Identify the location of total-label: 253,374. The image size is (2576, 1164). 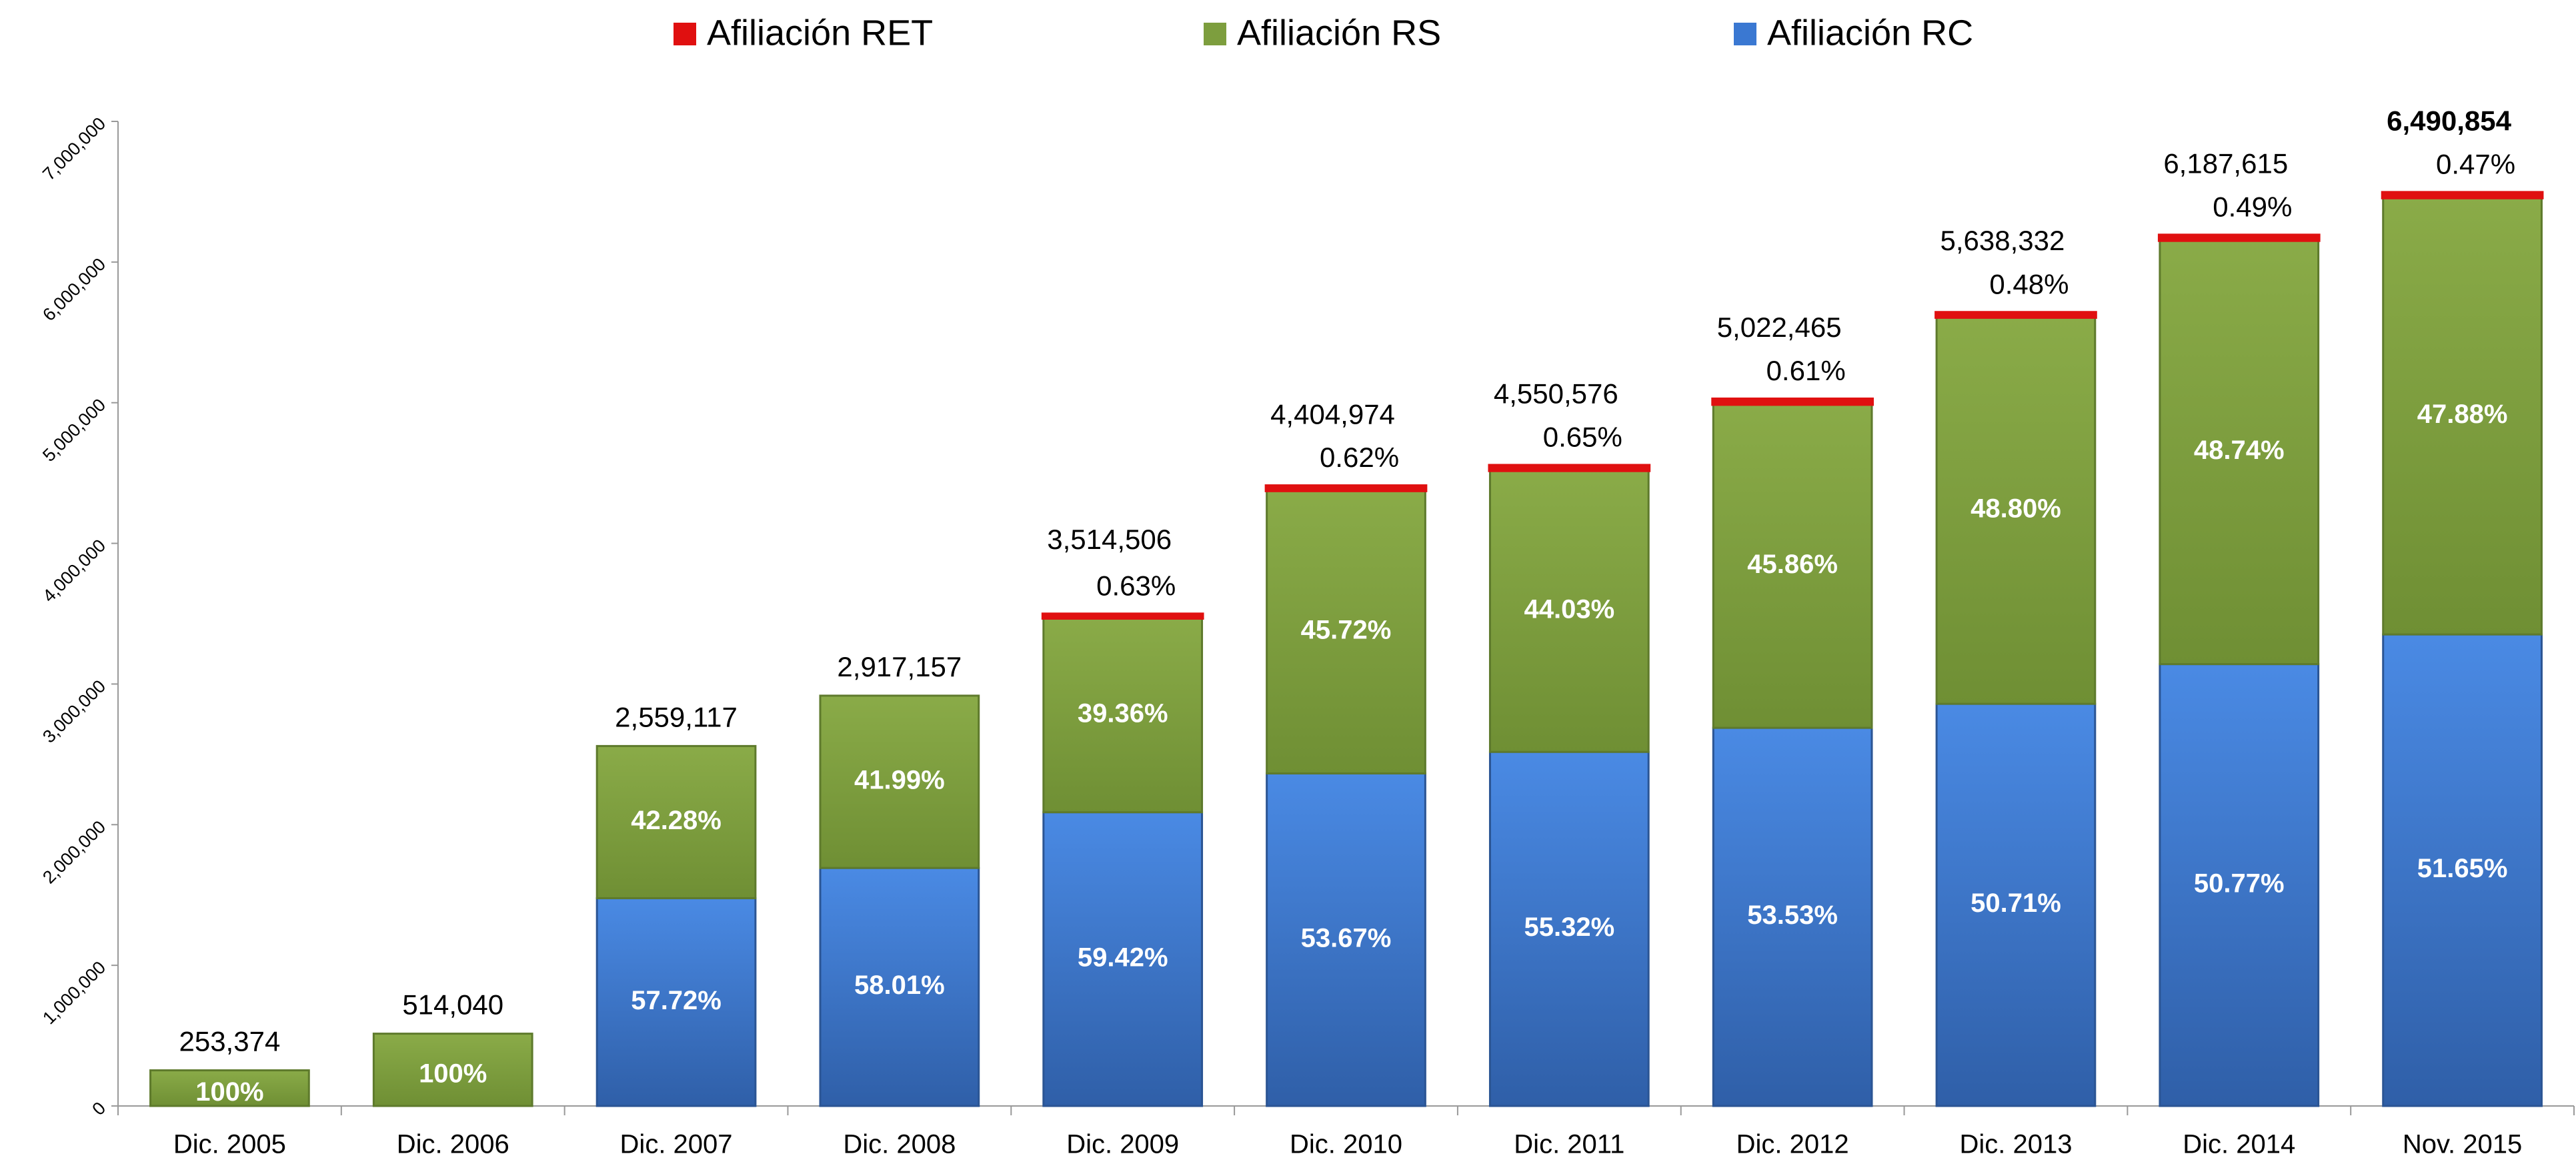
(229, 1041).